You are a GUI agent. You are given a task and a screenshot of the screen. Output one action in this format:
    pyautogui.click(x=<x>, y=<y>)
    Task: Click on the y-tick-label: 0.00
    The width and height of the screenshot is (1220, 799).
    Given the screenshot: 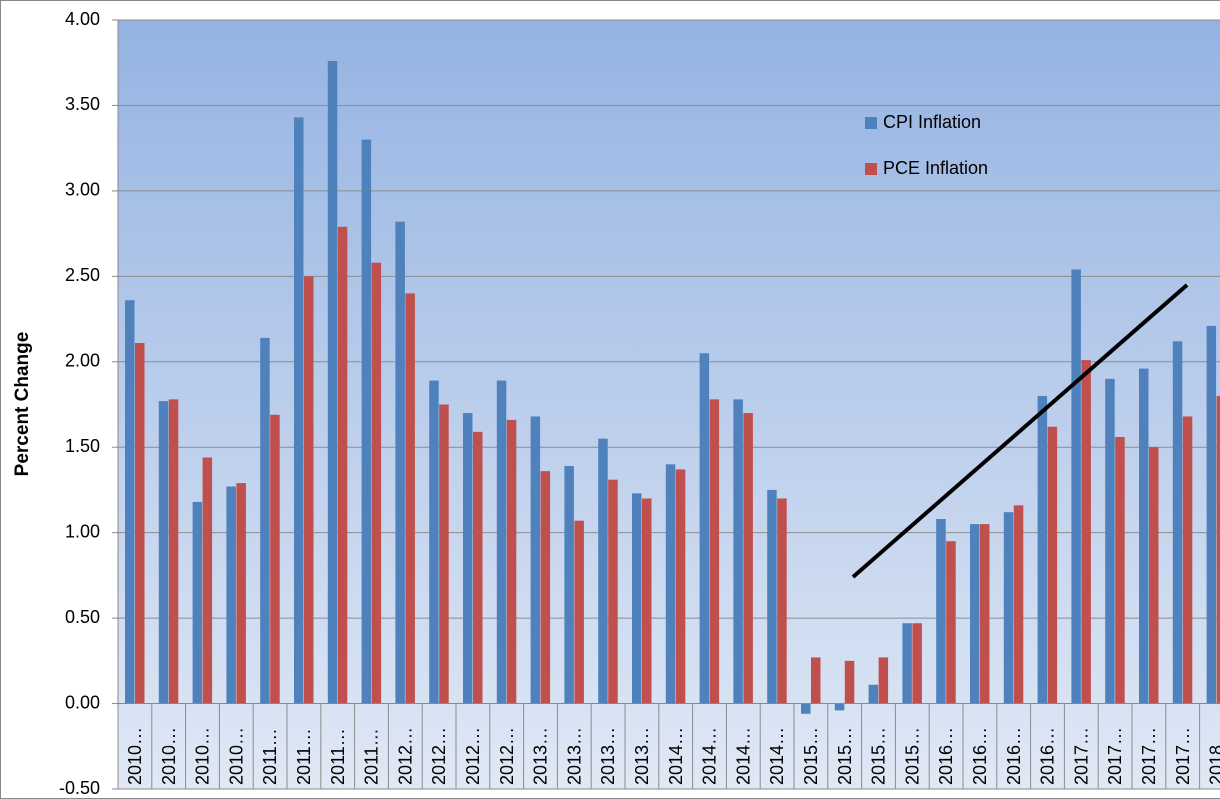 What is the action you would take?
    pyautogui.click(x=82, y=702)
    